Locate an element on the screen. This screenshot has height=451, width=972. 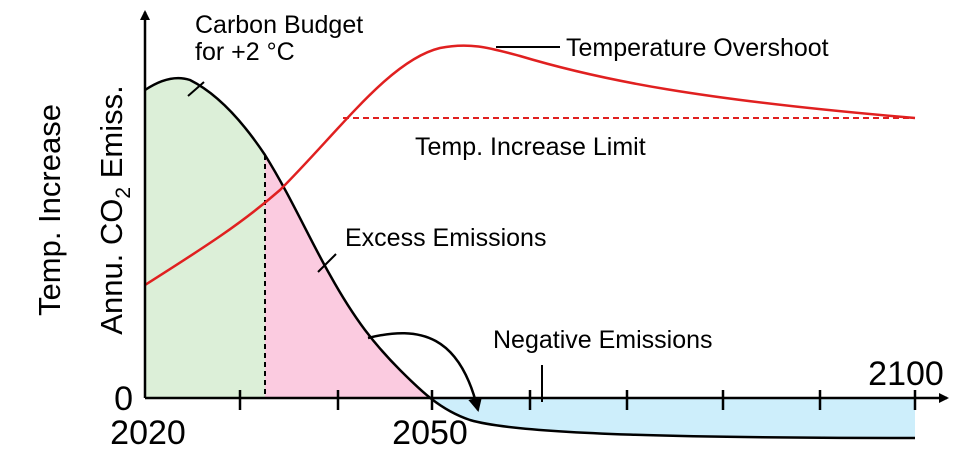
y-label-subscript: 2 is located at coordinates (123, 193).